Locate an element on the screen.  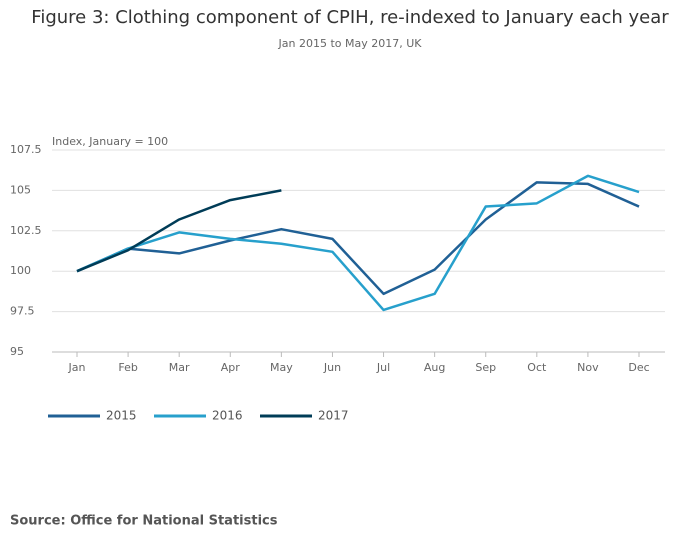
x-tick-label: Feb is located at coordinates (127, 367).